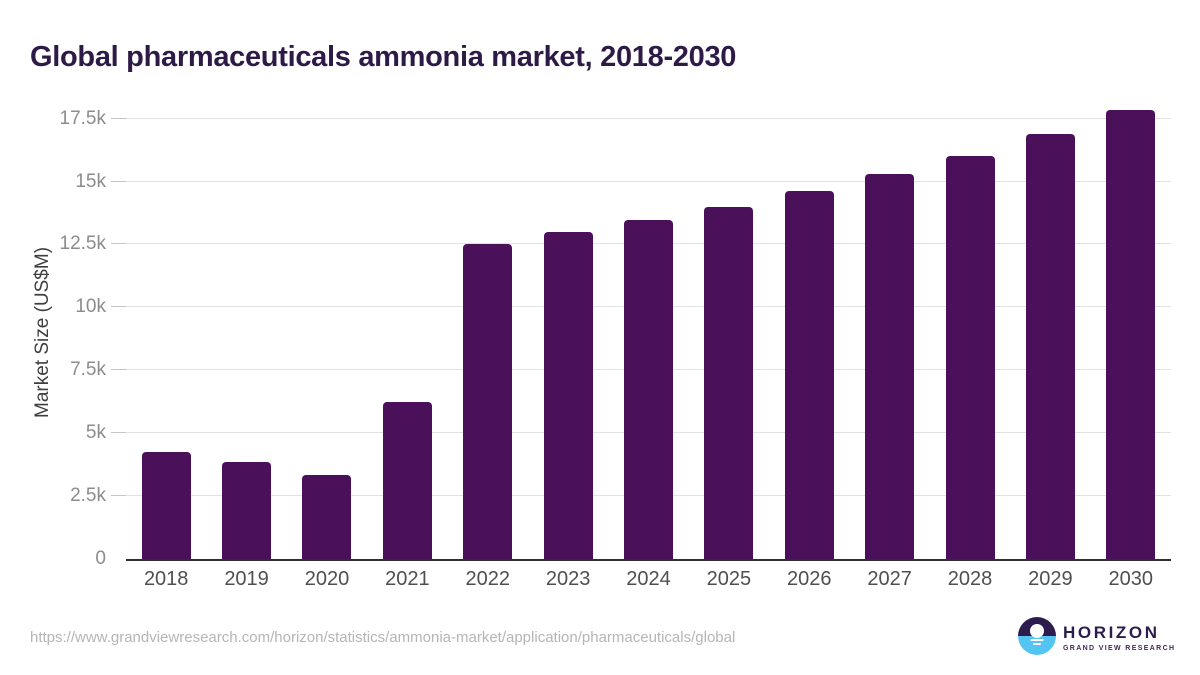 The width and height of the screenshot is (1200, 675). What do you see at coordinates (247, 510) in the screenshot?
I see `bar-2019` at bounding box center [247, 510].